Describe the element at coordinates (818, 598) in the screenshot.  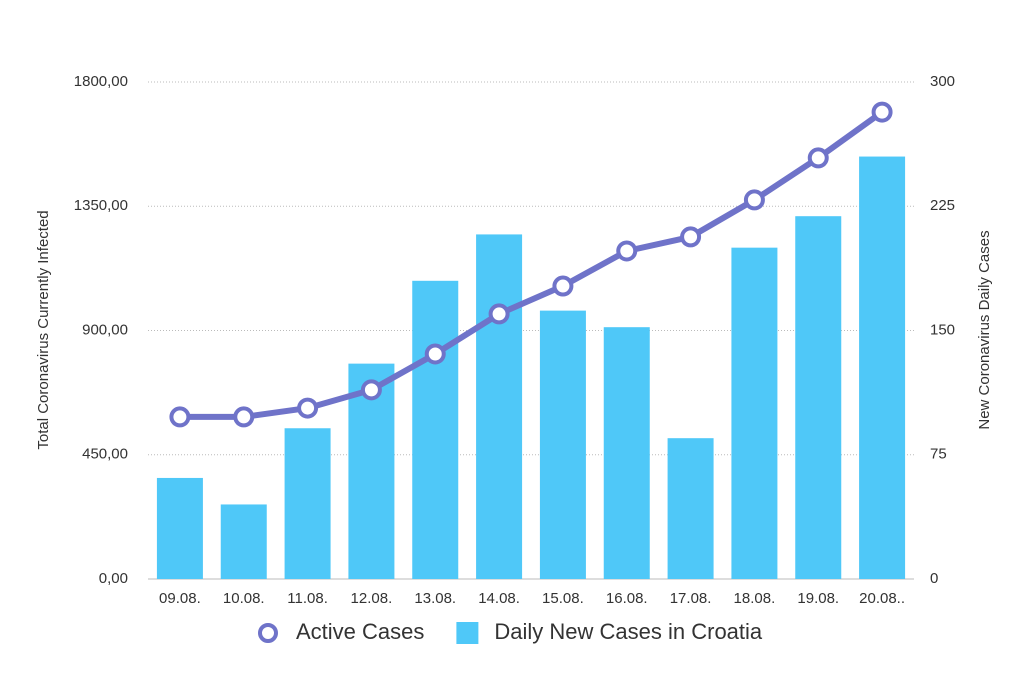
I see `x-tick-label: 19.08.` at that location.